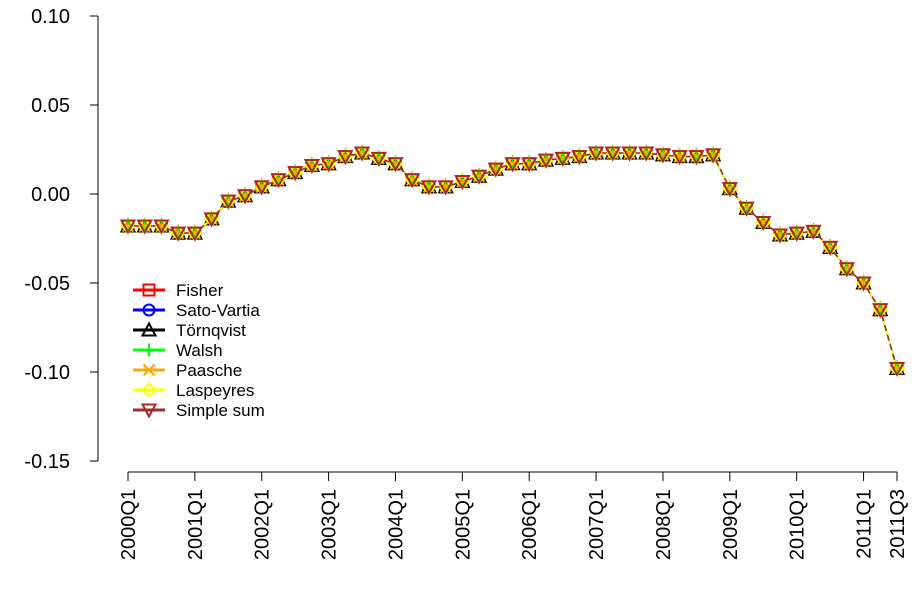 This screenshot has width=916, height=599. I want to click on y-tick-label: 0.00, so click(50, 195).